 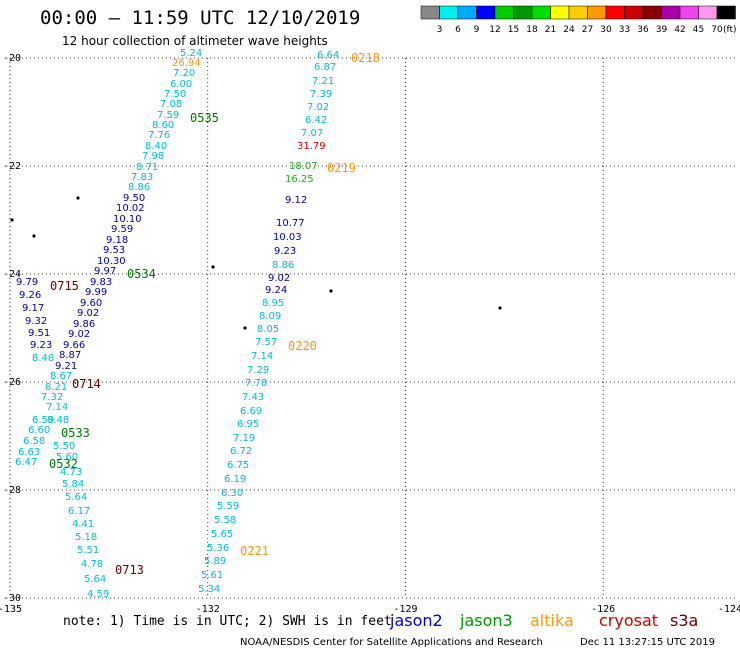 I want to click on lat-tick-label: -26, so click(x=12, y=382).